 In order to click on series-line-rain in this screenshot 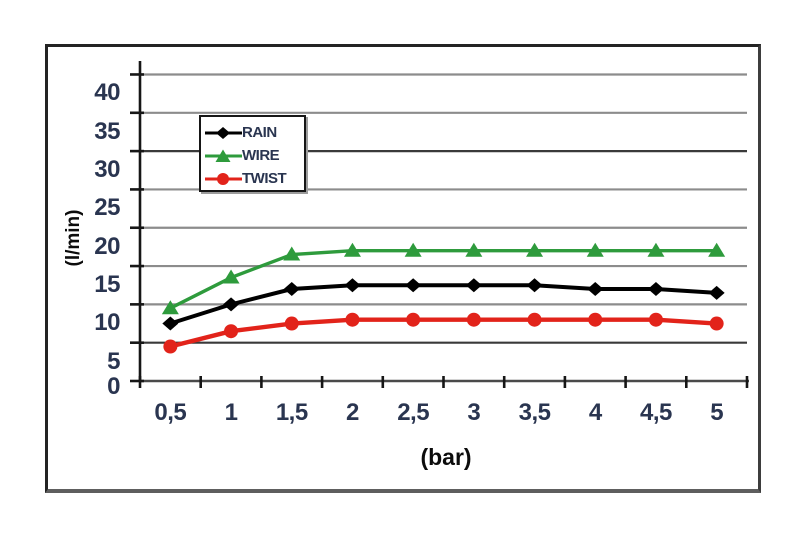, I will do `click(443, 304)`.